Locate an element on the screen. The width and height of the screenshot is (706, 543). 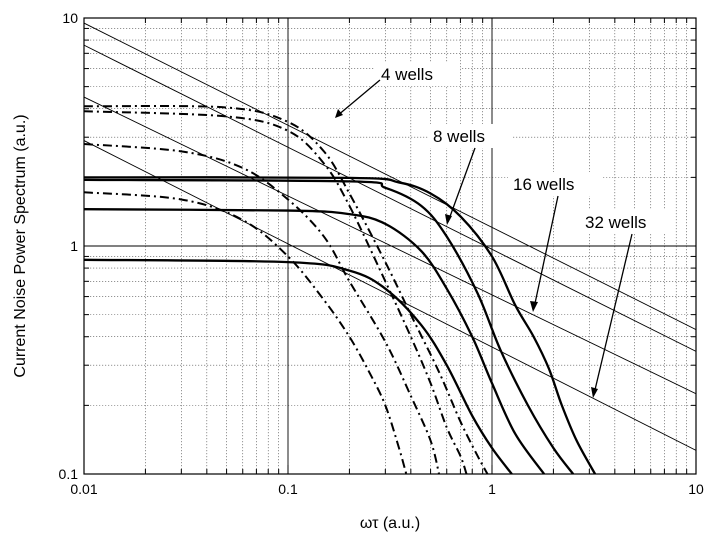
x-tick-label: 0.1 is located at coordinates (288, 489).